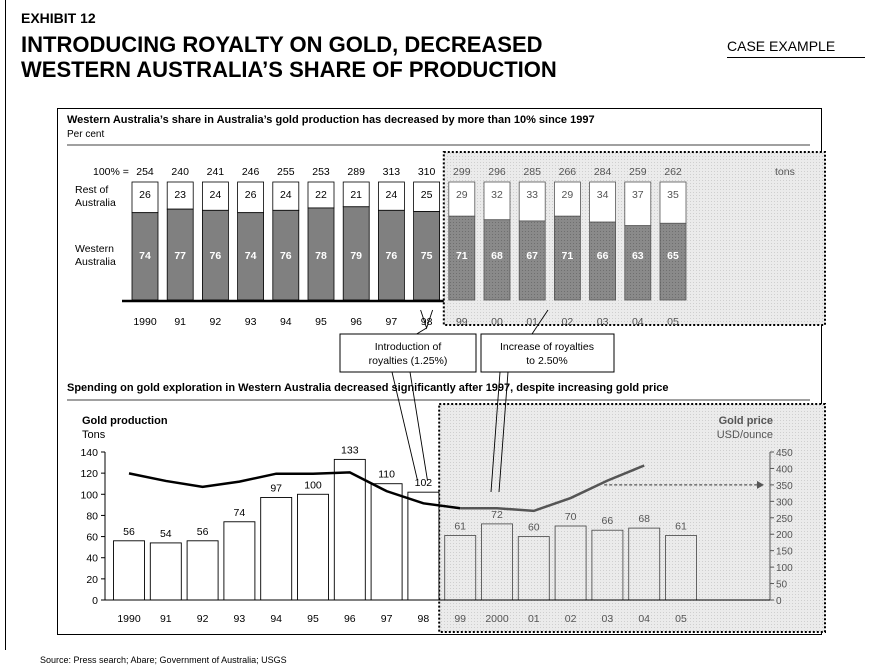  Describe the element at coordinates (129, 619) in the screenshot. I see `bottom-x-tick-label: 1990` at that location.